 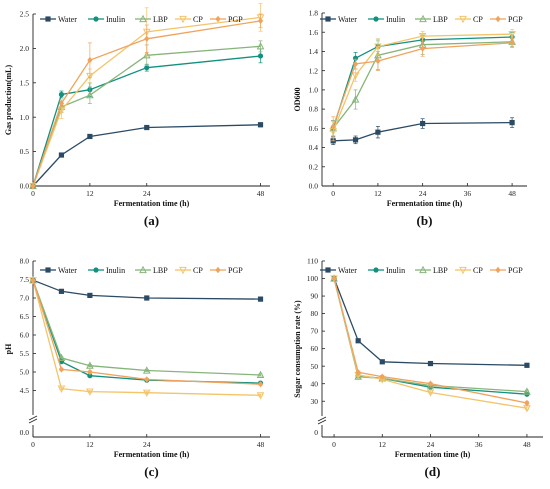 I want to click on y-tick-label: 6.5, so click(x=25, y=316).